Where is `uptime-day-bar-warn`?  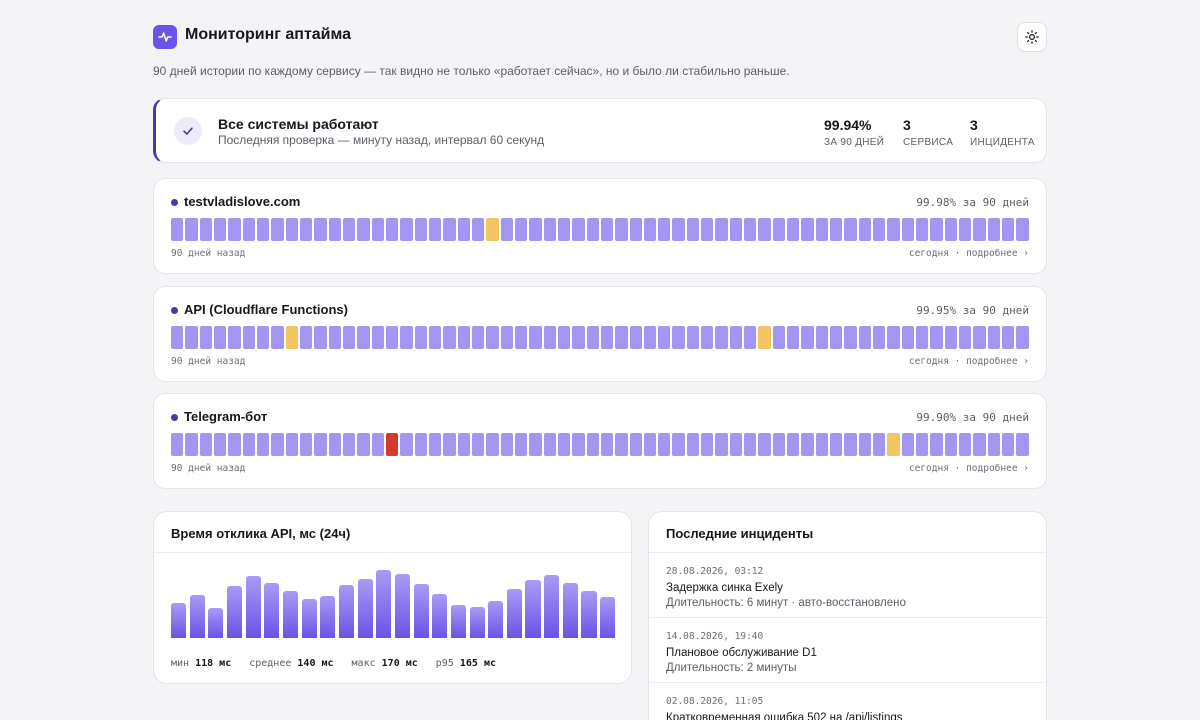
uptime-day-bar-warn is located at coordinates (492, 229).